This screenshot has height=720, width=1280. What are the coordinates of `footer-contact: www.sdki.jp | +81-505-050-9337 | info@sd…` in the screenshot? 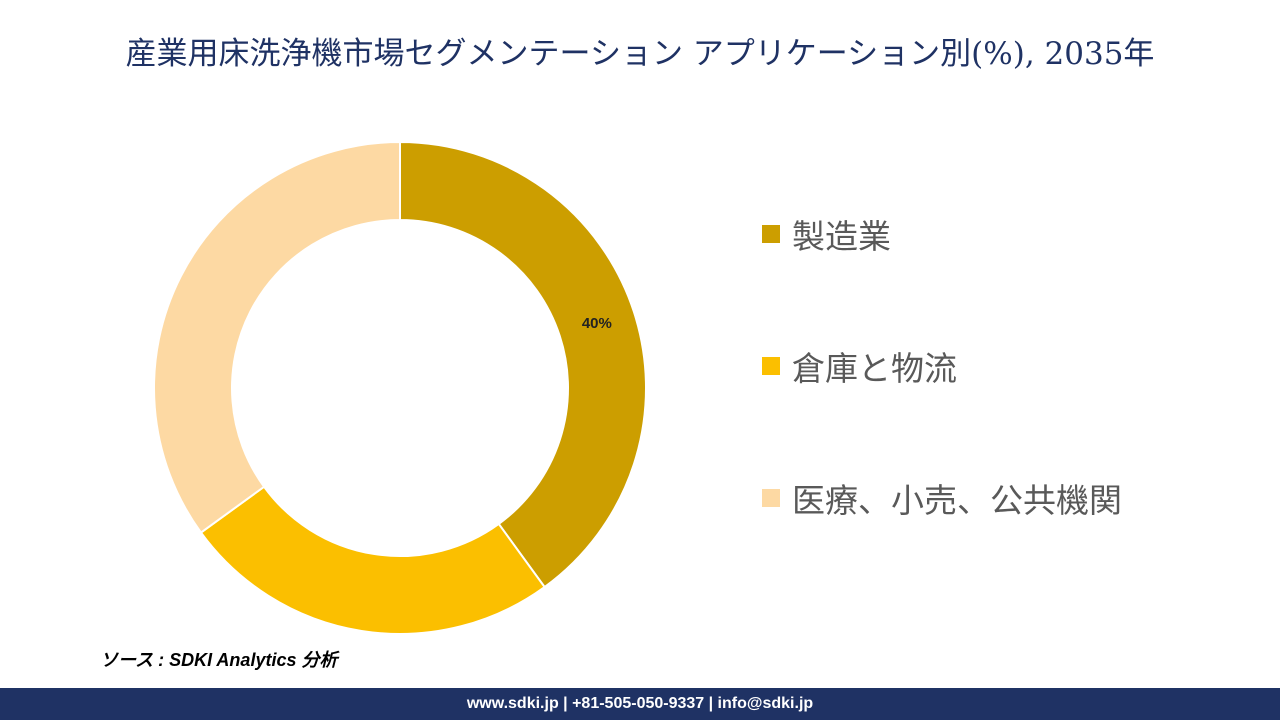 It's located at (640, 703).